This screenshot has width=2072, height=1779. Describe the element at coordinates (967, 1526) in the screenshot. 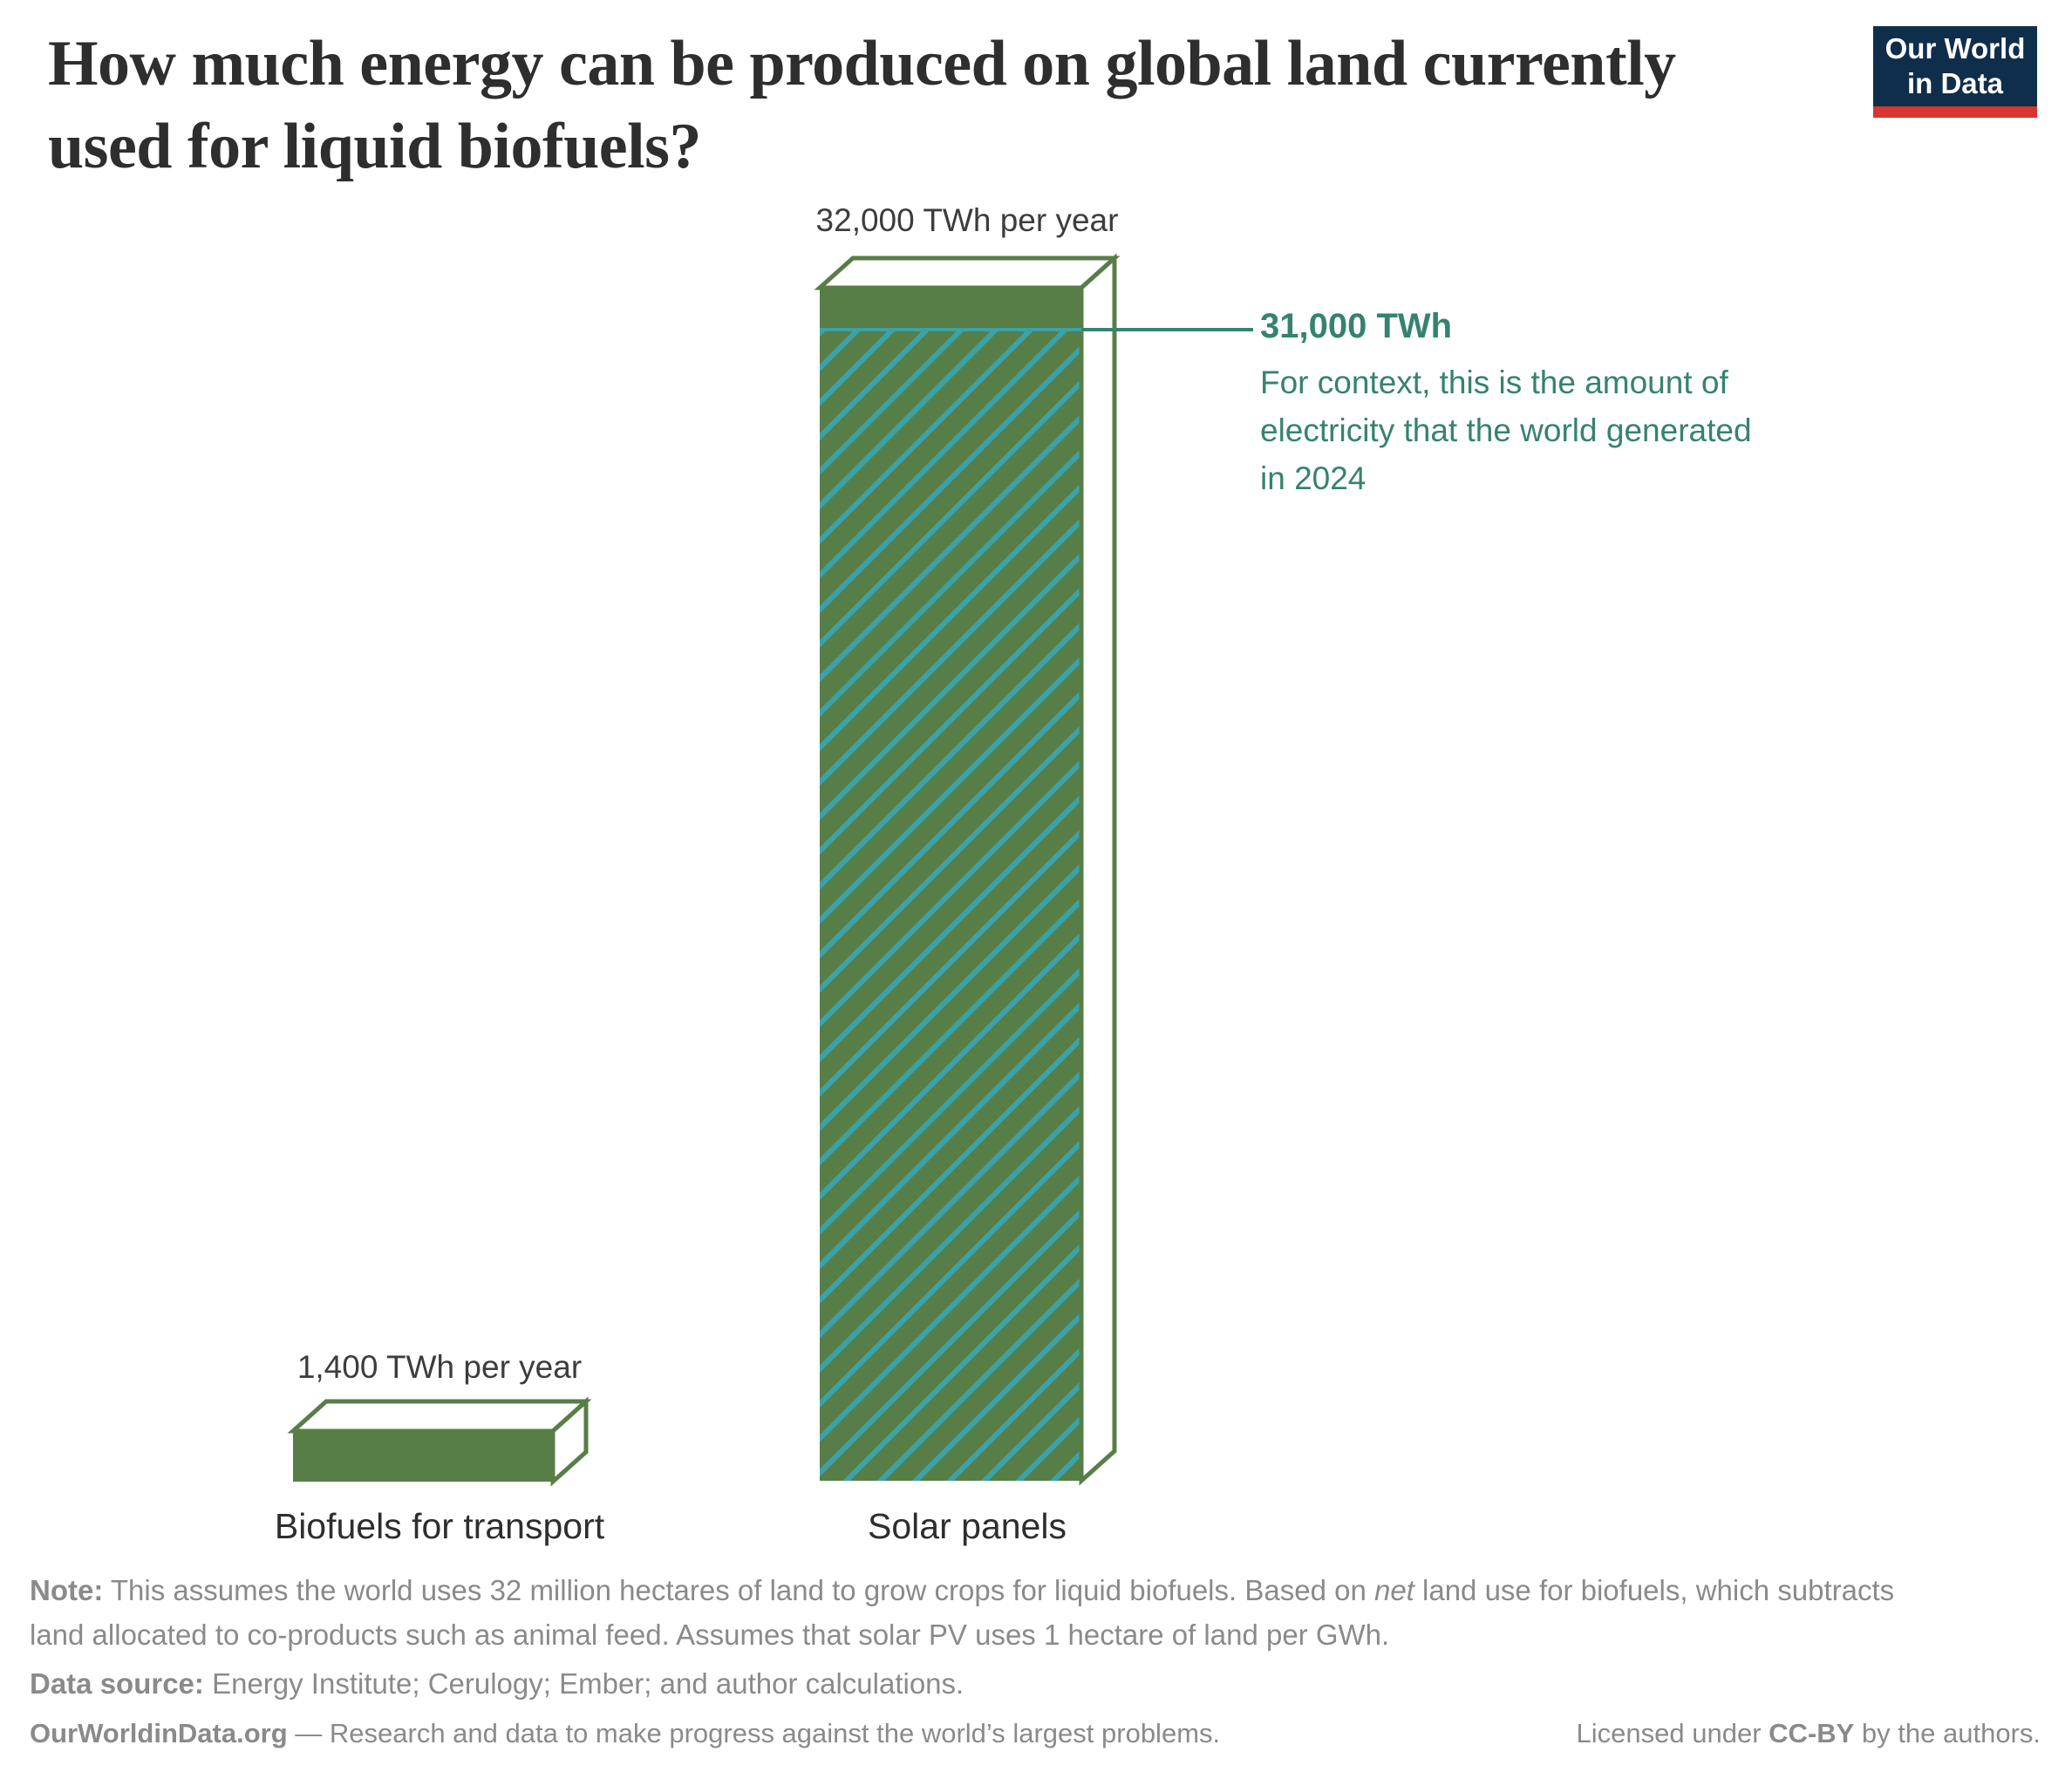

I see `category-label-solar: Solar panels` at that location.